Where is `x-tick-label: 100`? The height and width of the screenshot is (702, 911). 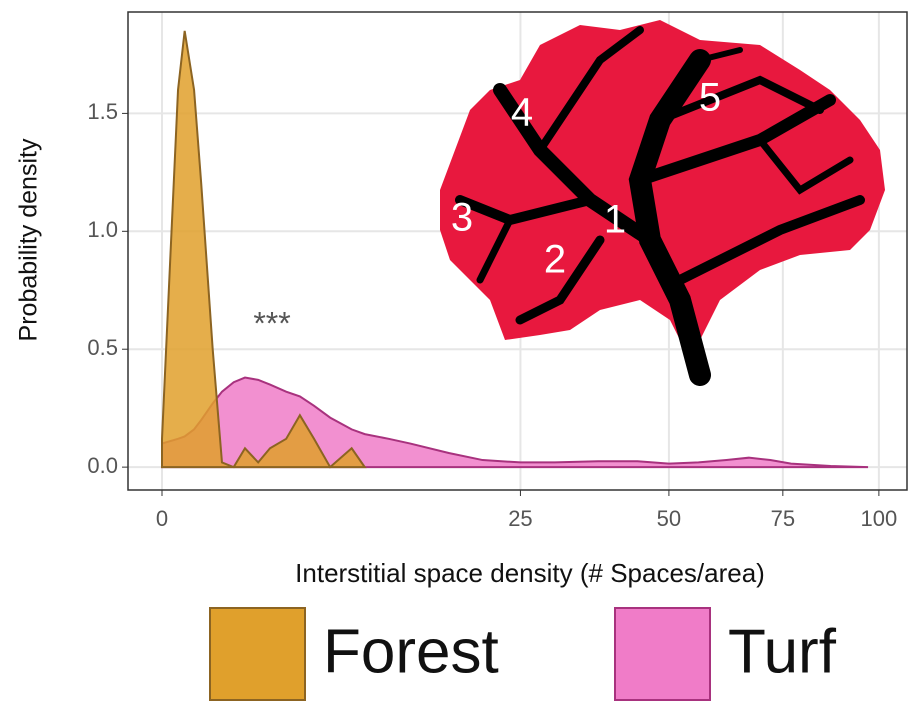
x-tick-label: 100 is located at coordinates (879, 518).